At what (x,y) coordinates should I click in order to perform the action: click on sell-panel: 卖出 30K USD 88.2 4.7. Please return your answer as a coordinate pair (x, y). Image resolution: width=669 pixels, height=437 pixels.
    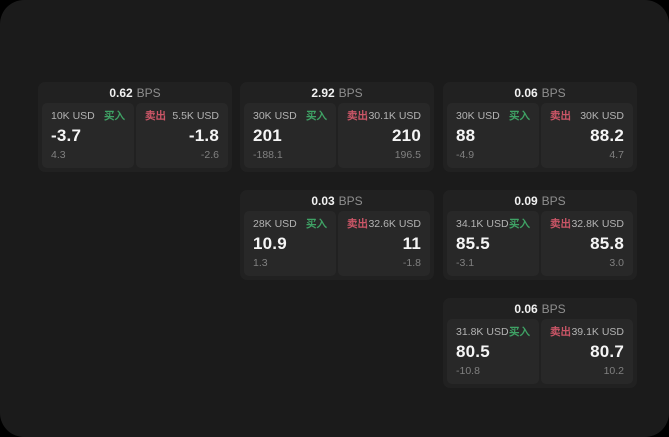
    Looking at the image, I should click on (587, 135).